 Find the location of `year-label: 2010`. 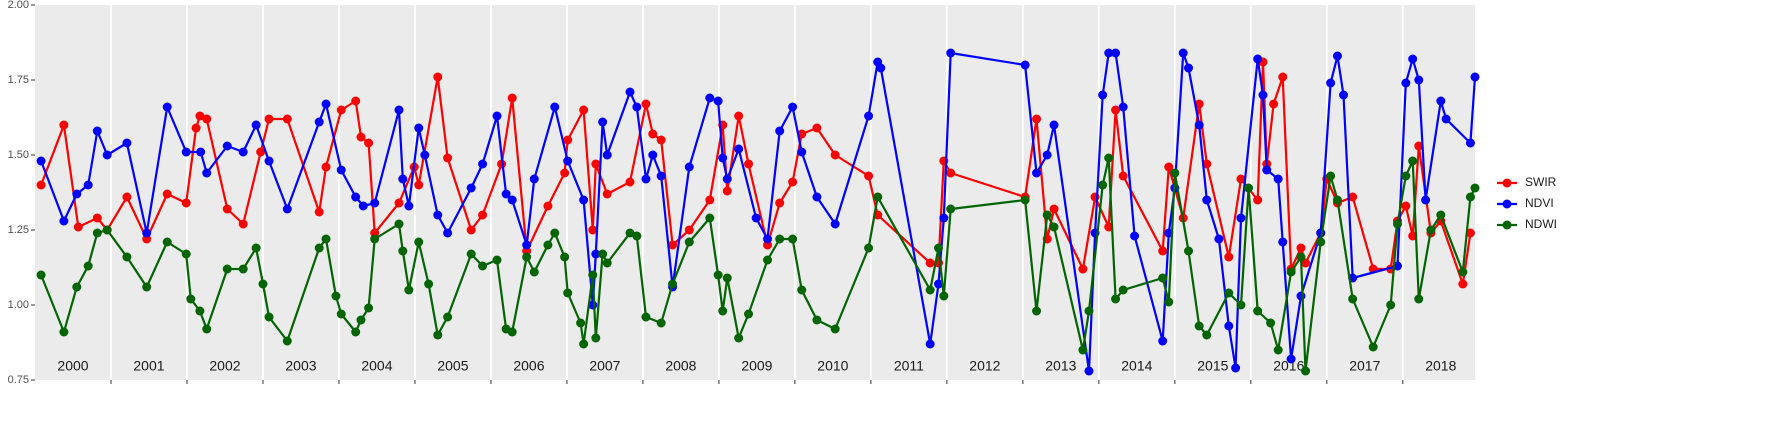

year-label: 2010 is located at coordinates (832, 366).